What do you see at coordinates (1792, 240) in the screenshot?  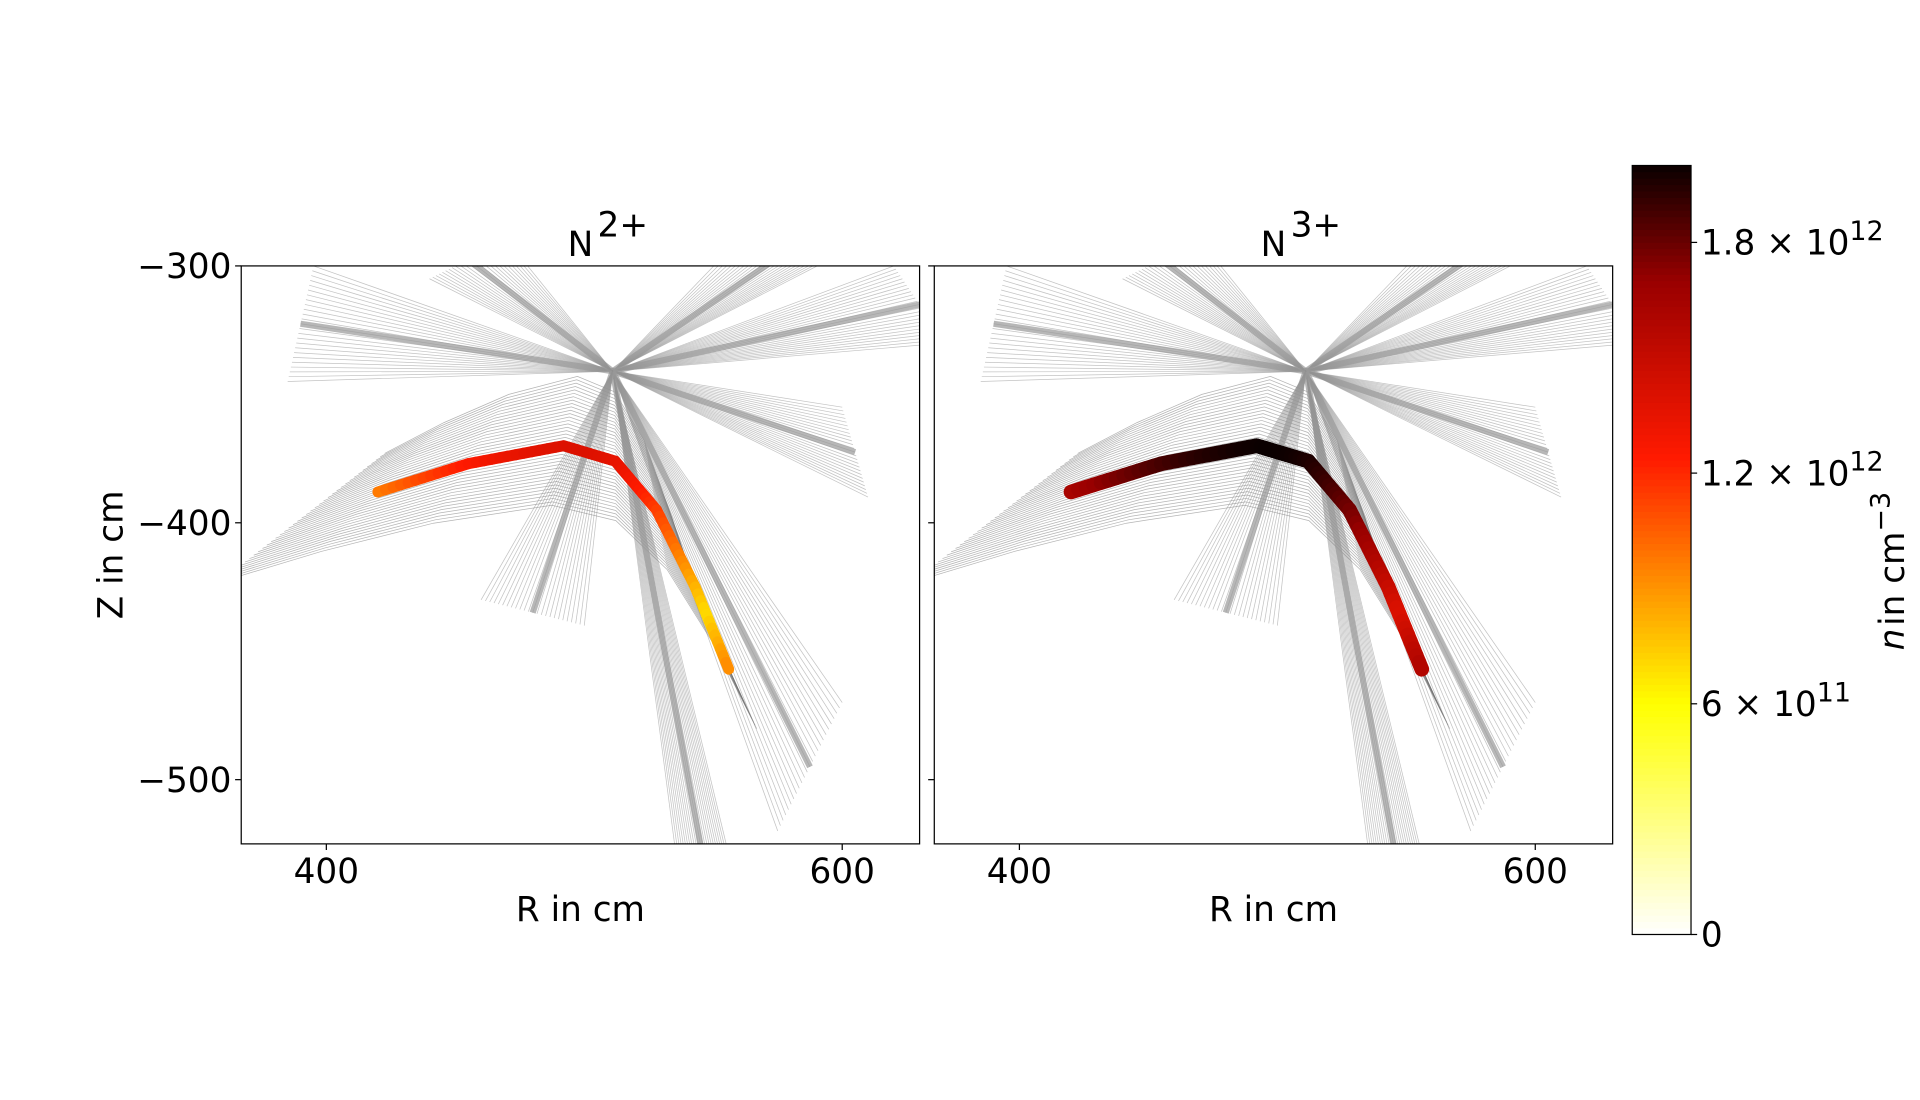 I see `colorbar-tick-label: 1.8 × 10¹²` at bounding box center [1792, 240].